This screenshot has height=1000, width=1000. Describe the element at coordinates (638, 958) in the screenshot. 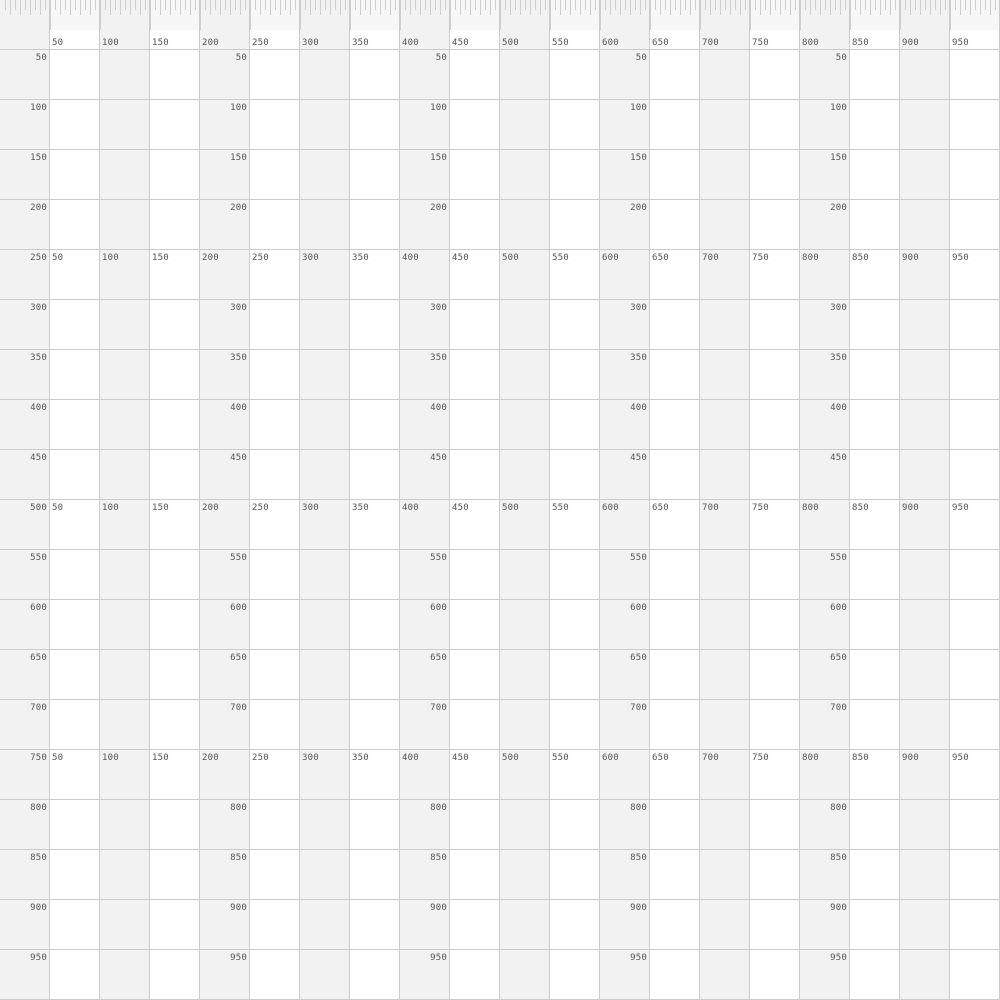

I see `row-label: 950` at that location.